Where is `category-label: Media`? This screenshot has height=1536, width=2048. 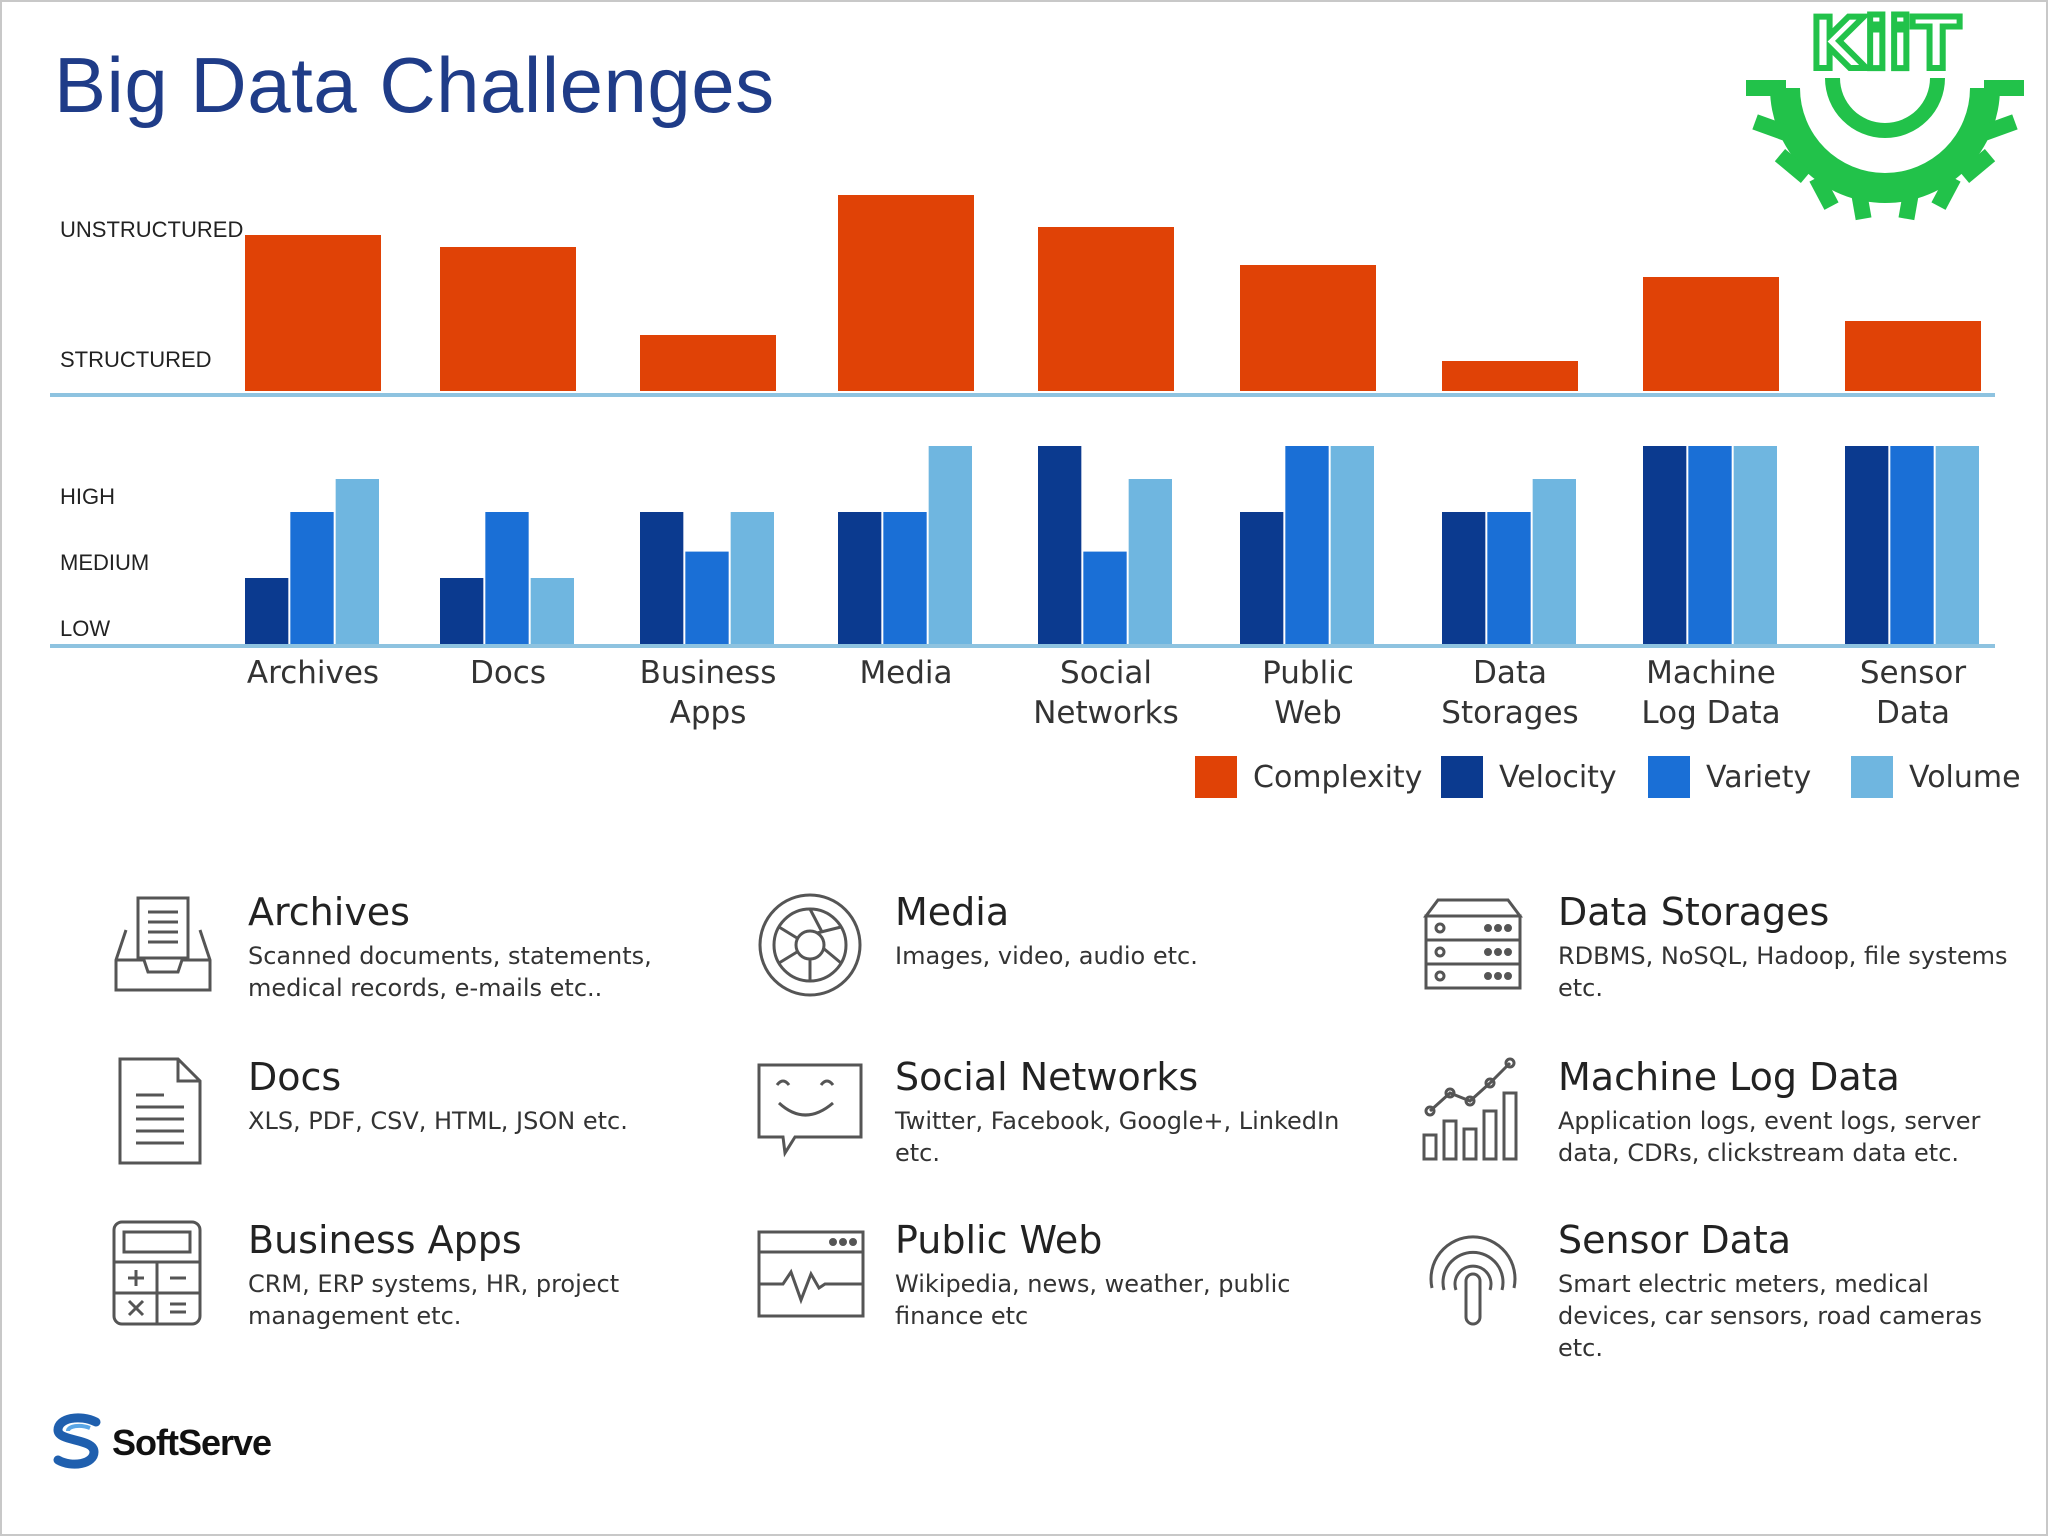
category-label: Media is located at coordinates (905, 673).